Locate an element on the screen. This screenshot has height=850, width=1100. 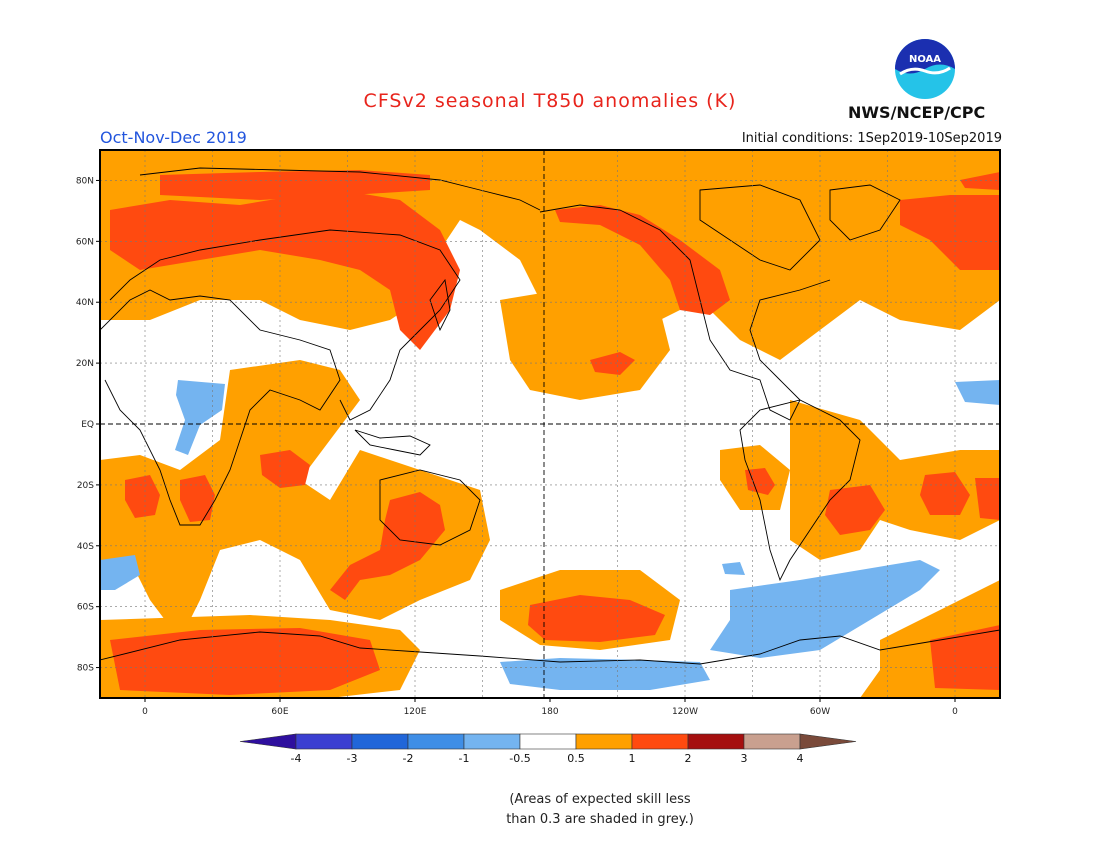
legend-tick-label: 3 is located at coordinates (744, 758).